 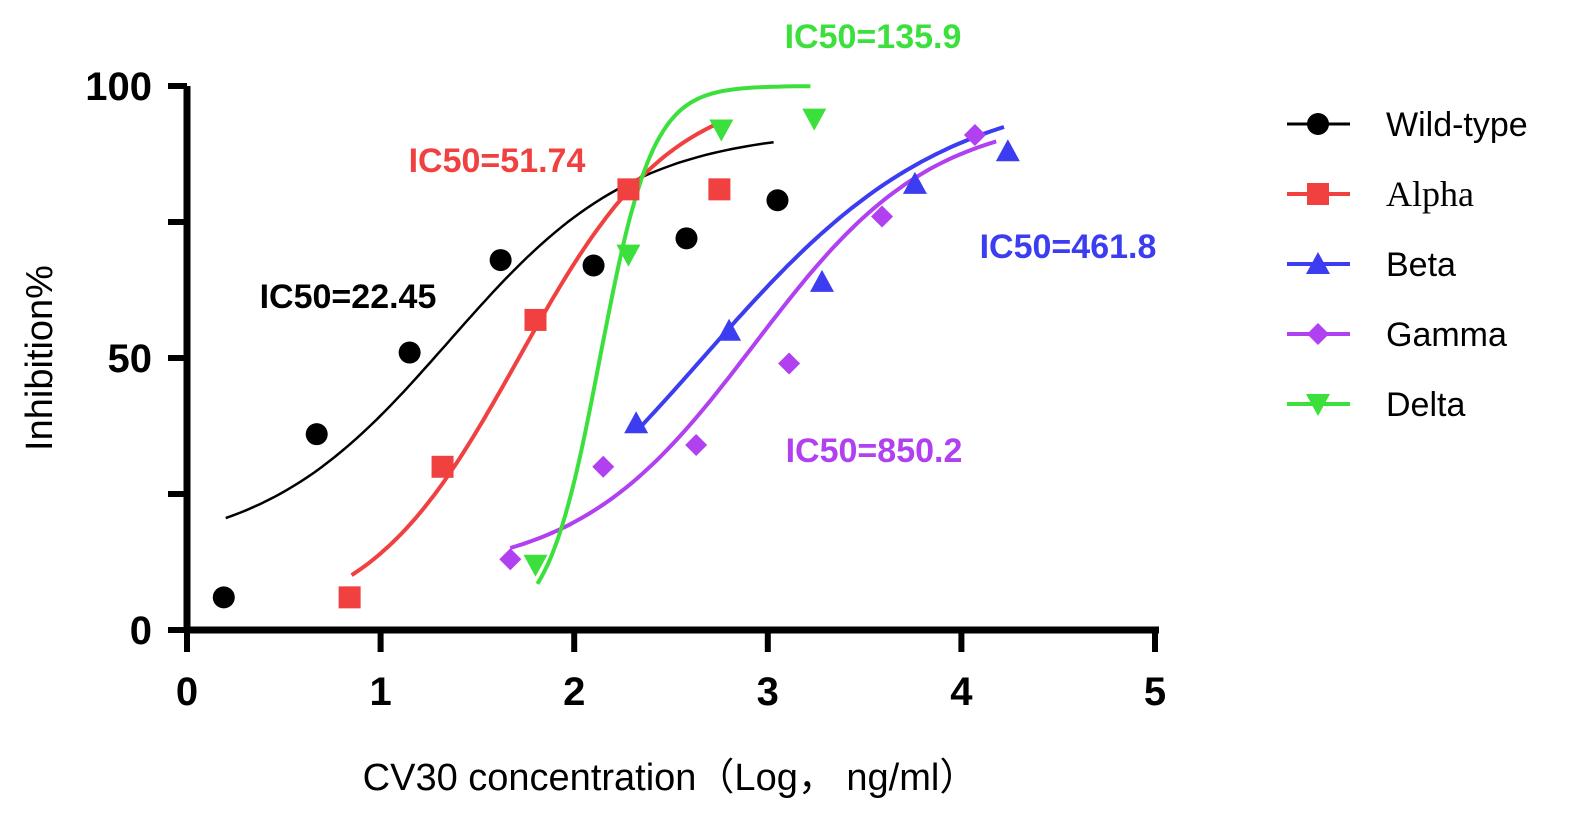 What do you see at coordinates (1155, 692) in the screenshot?
I see `x-tick-label-5: 5` at bounding box center [1155, 692].